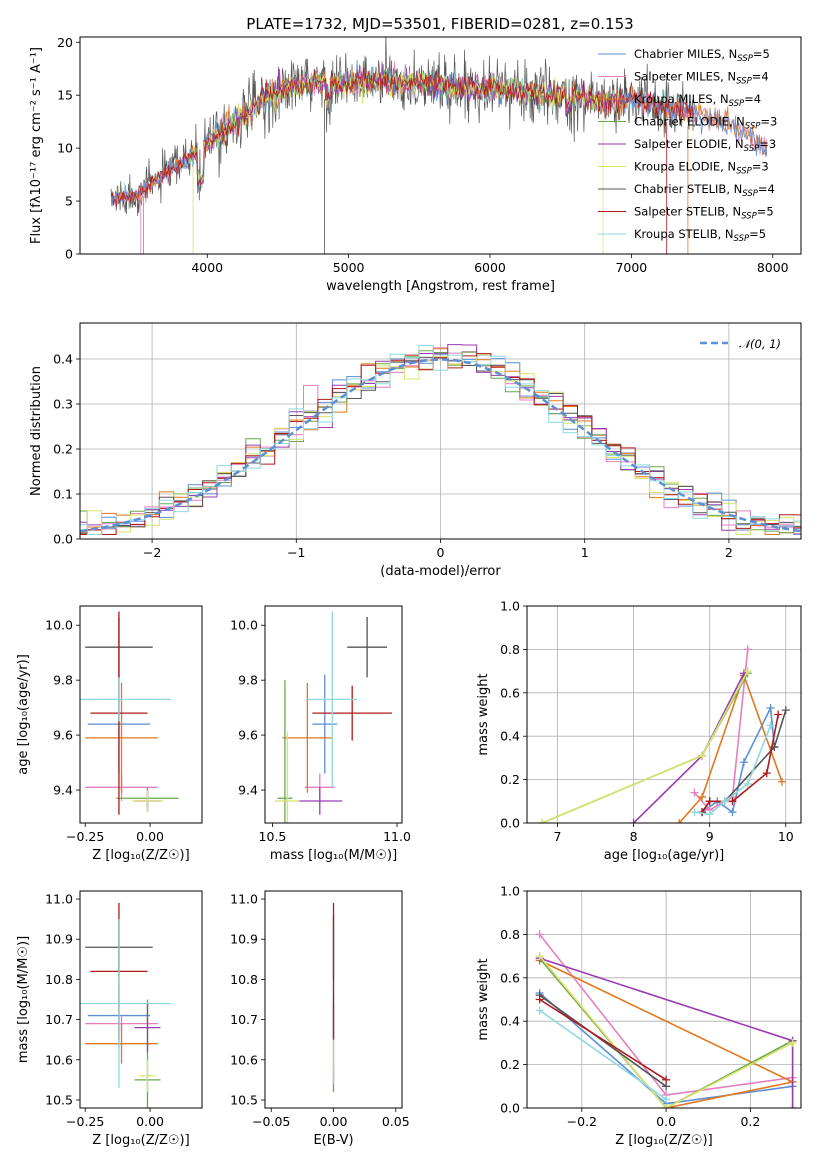  I want to click on legend-count: =5, so click(757, 234).